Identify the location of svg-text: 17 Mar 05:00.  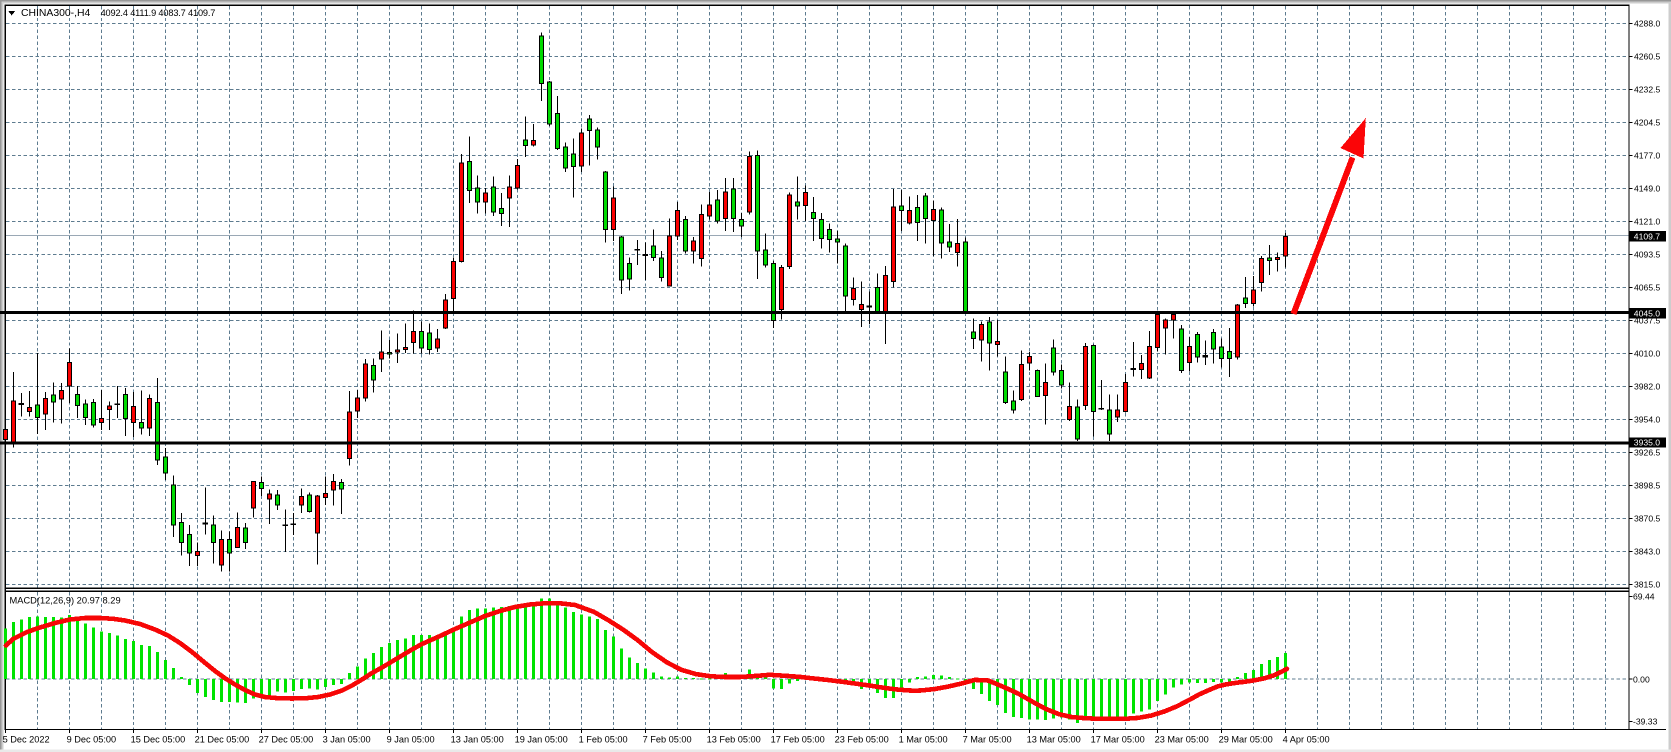
(1118, 739).